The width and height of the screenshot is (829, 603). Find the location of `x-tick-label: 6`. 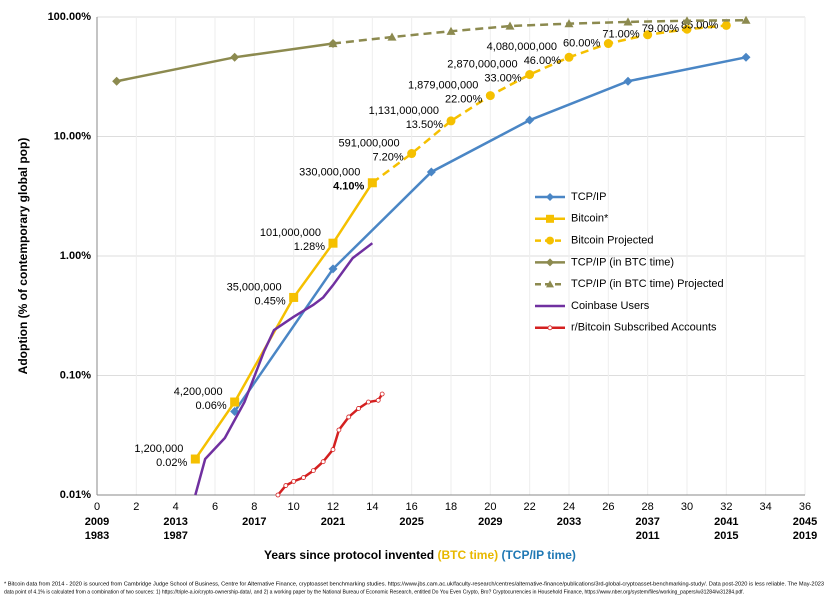

x-tick-label: 6 is located at coordinates (215, 507).